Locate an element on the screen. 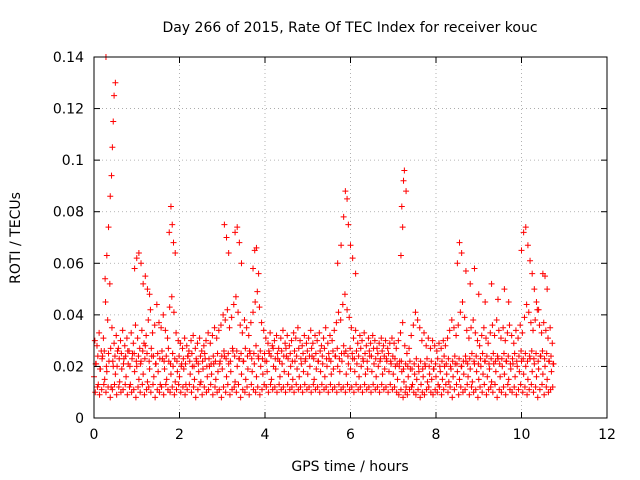  y-tick-label: 0.12 is located at coordinates (68, 110).